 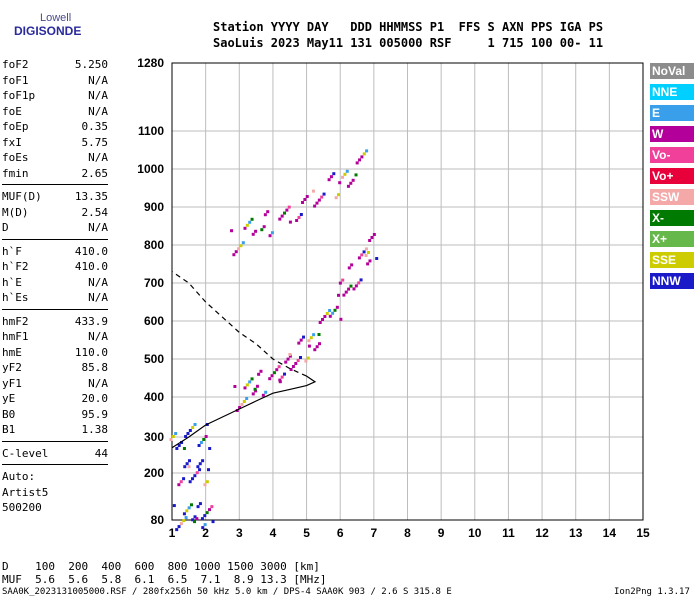 What do you see at coordinates (244, 412) in the screenshot?
I see `profile-curve` at bounding box center [244, 412].